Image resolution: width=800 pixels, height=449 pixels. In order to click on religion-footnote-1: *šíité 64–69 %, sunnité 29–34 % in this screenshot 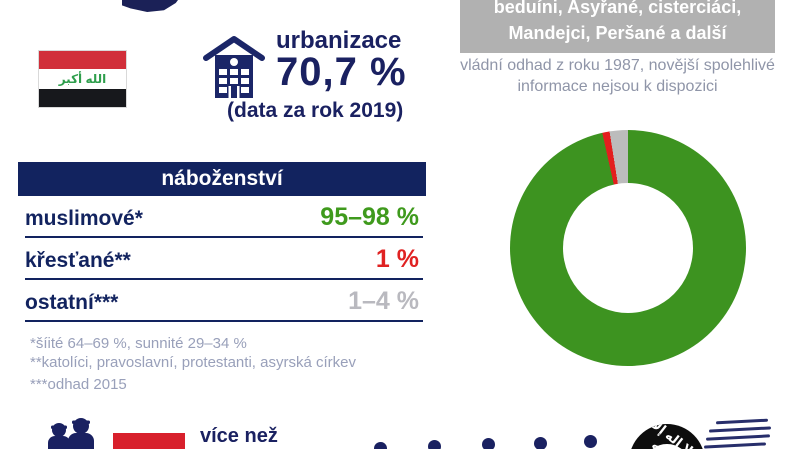, I will do `click(138, 343)`.